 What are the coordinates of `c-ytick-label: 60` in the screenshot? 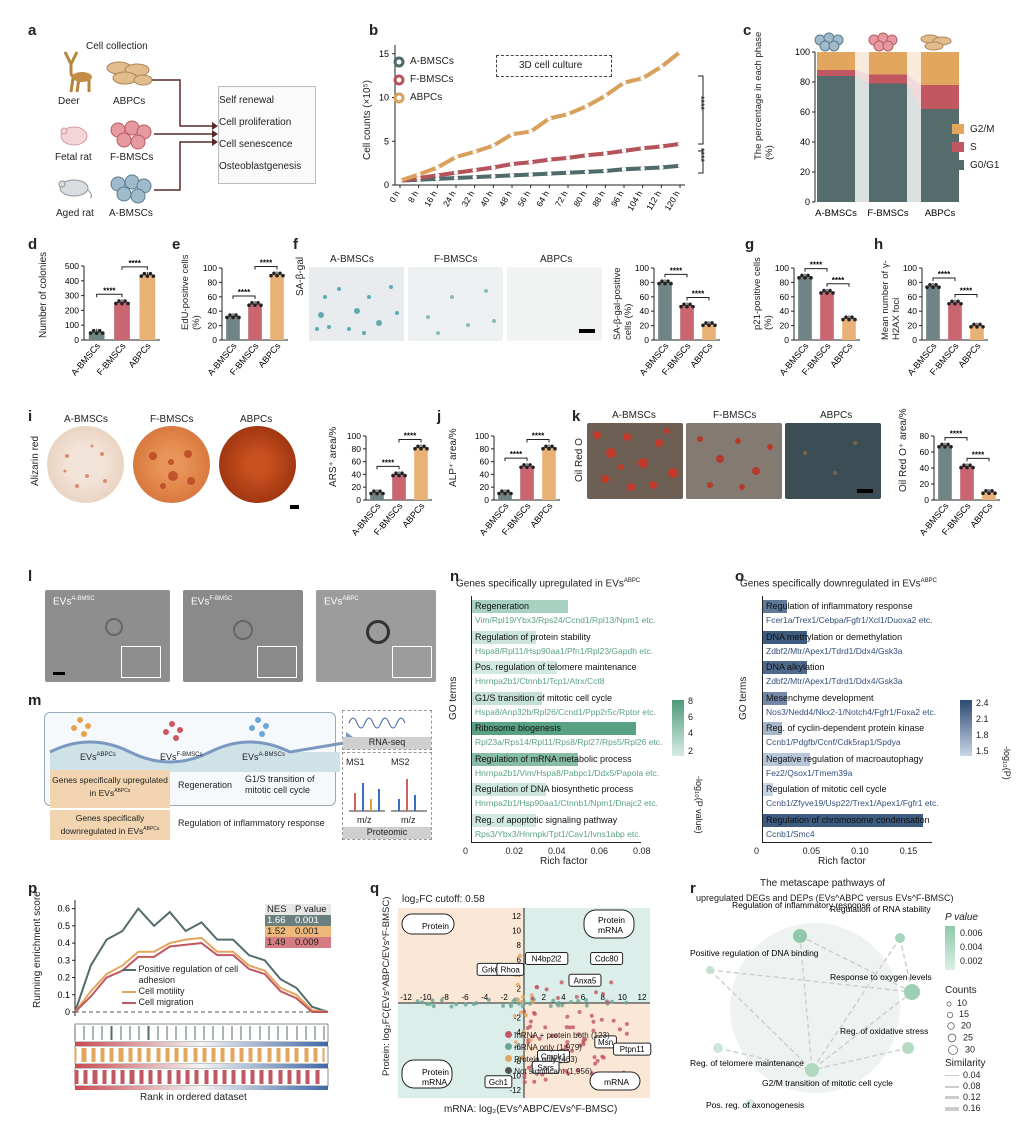 It's located at (805, 112).